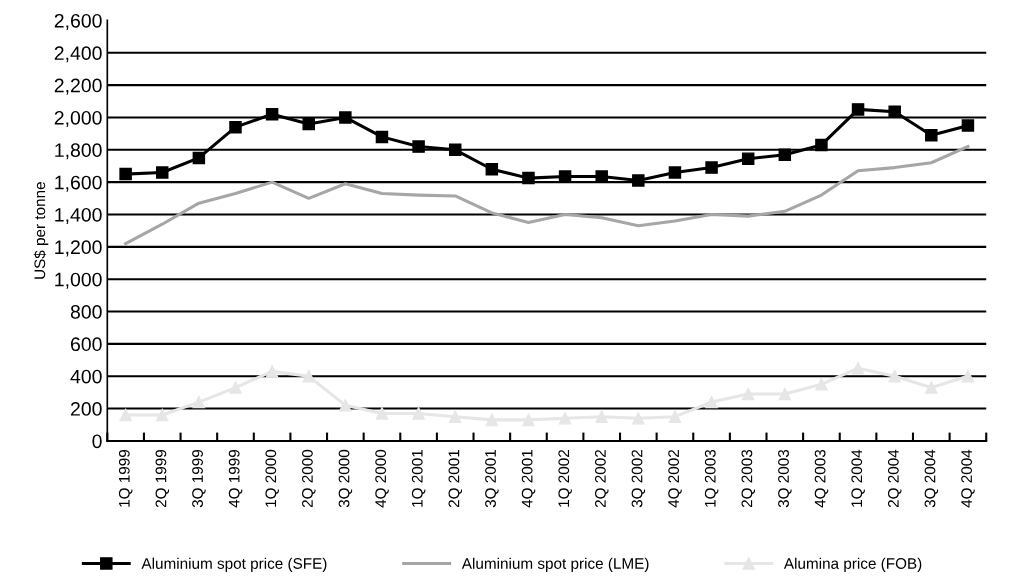  What do you see at coordinates (675, 479) in the screenshot?
I see `x-tick-label: 4Q 2002` at bounding box center [675, 479].